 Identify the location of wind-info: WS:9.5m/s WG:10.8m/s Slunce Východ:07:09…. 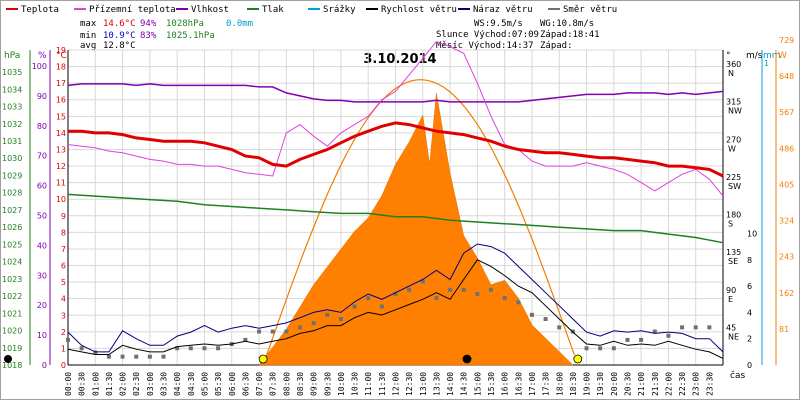
(518, 35).